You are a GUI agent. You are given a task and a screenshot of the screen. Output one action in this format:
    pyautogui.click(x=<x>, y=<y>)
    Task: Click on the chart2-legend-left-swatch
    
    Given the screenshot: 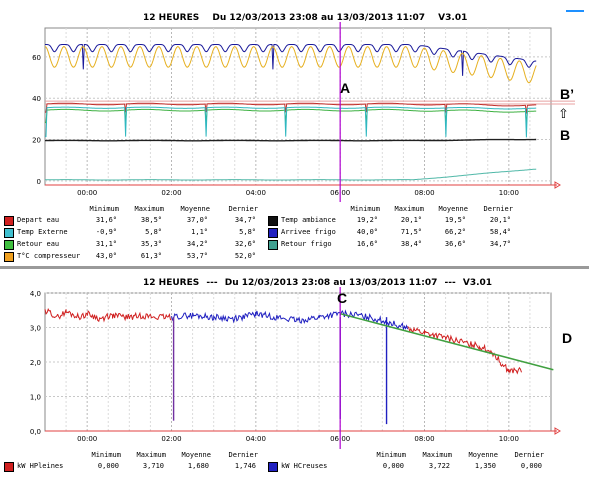 What is the action you would take?
    pyautogui.click(x=9, y=467)
    